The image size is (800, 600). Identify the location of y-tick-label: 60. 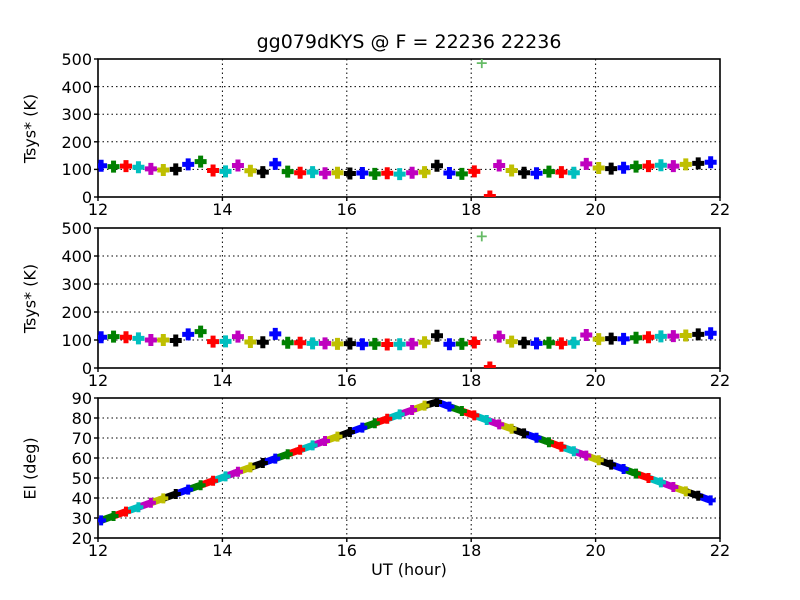
(81, 458).